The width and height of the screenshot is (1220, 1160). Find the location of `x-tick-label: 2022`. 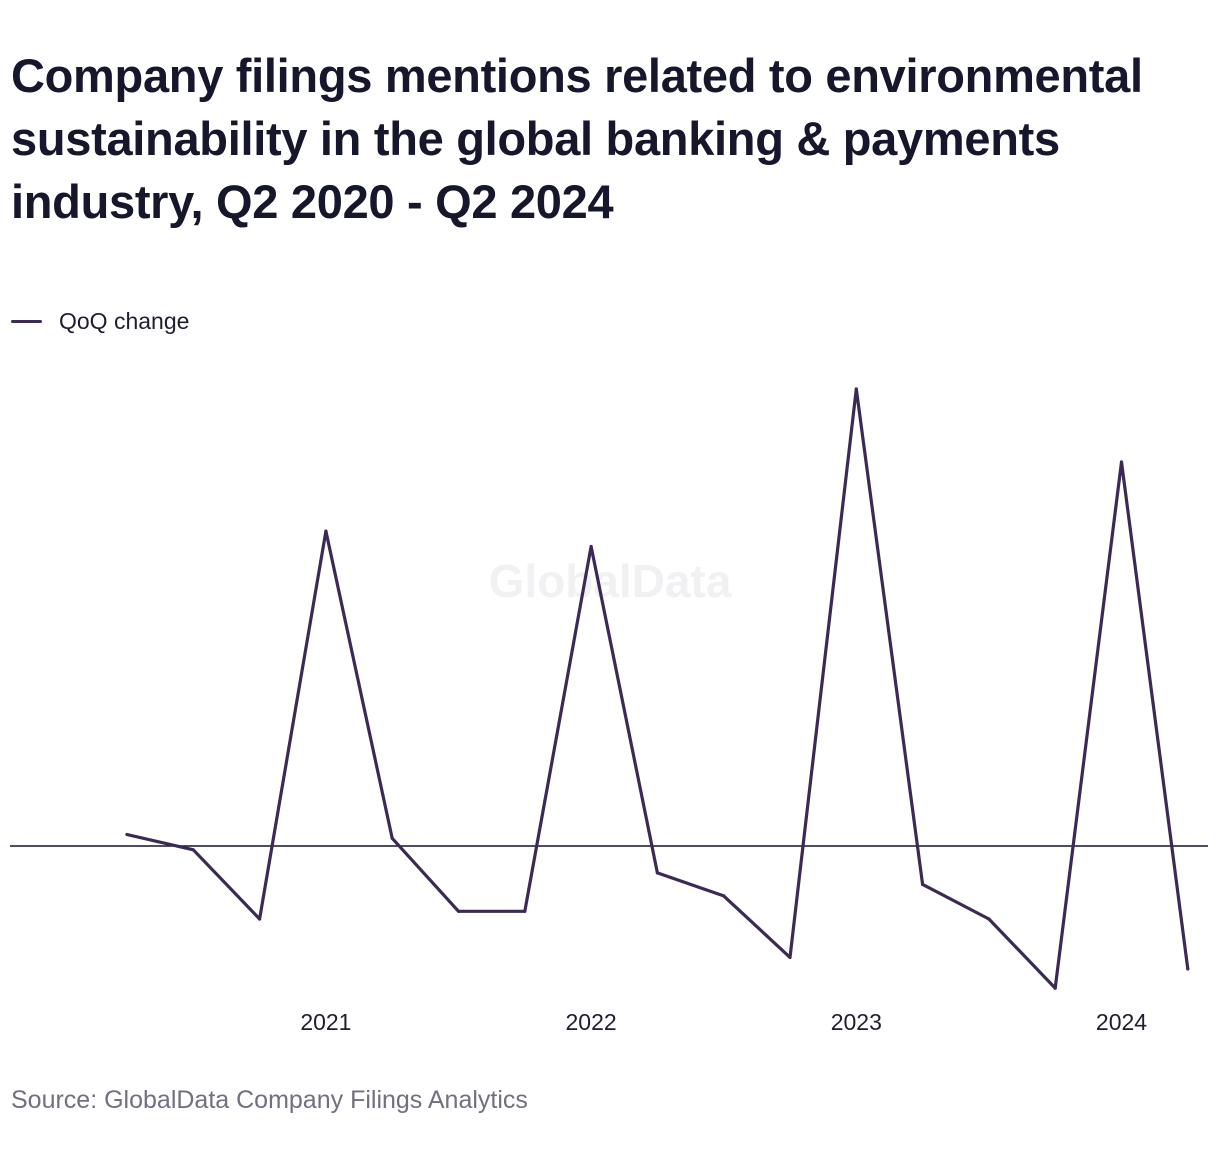

x-tick-label: 2022 is located at coordinates (591, 1022).